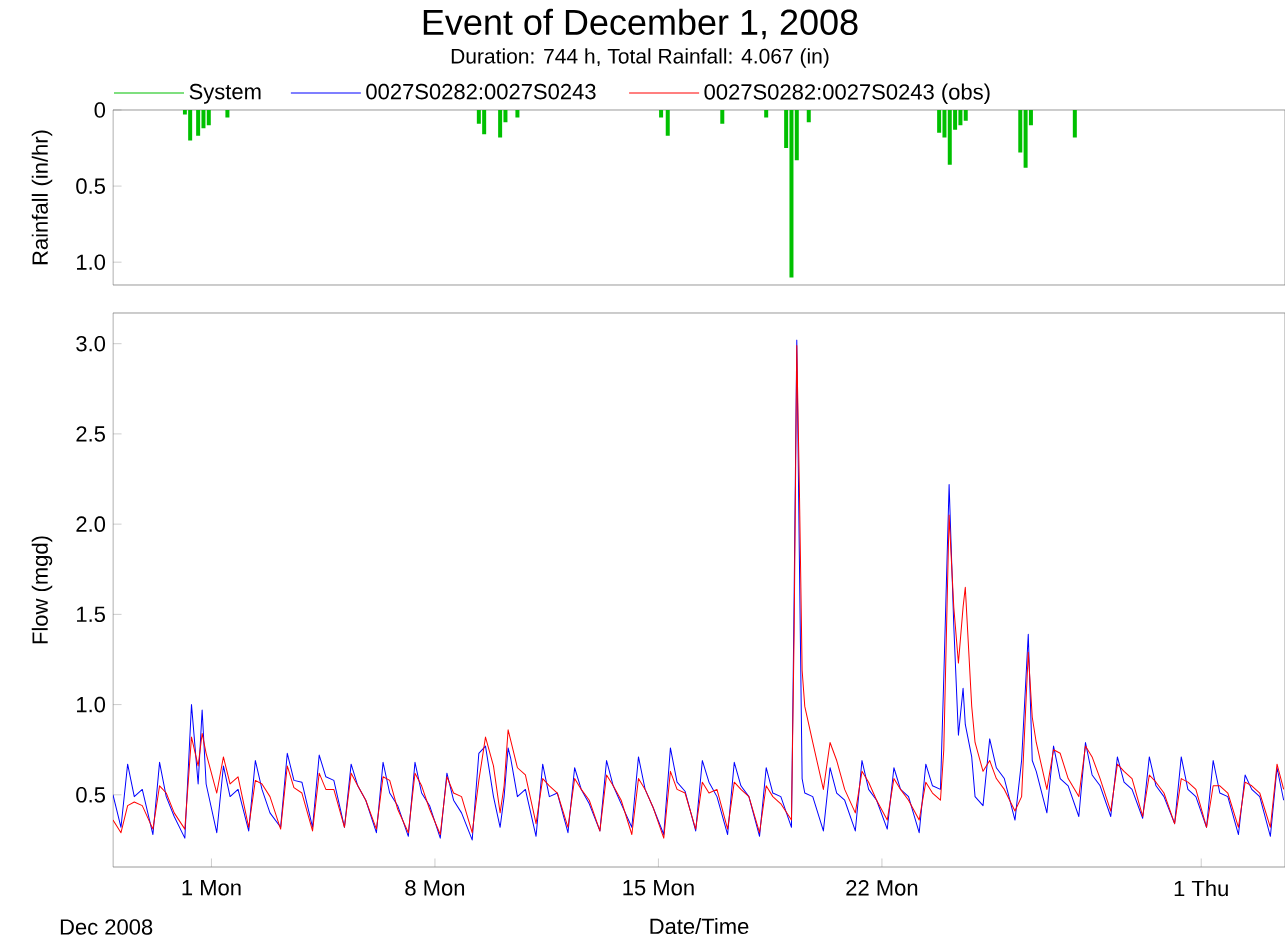 Image resolution: width=1285 pixels, height=938 pixels. I want to click on chart-subtitle: Duration: 744 h, Total Rainfall: 4.067 (in), so click(640, 58).